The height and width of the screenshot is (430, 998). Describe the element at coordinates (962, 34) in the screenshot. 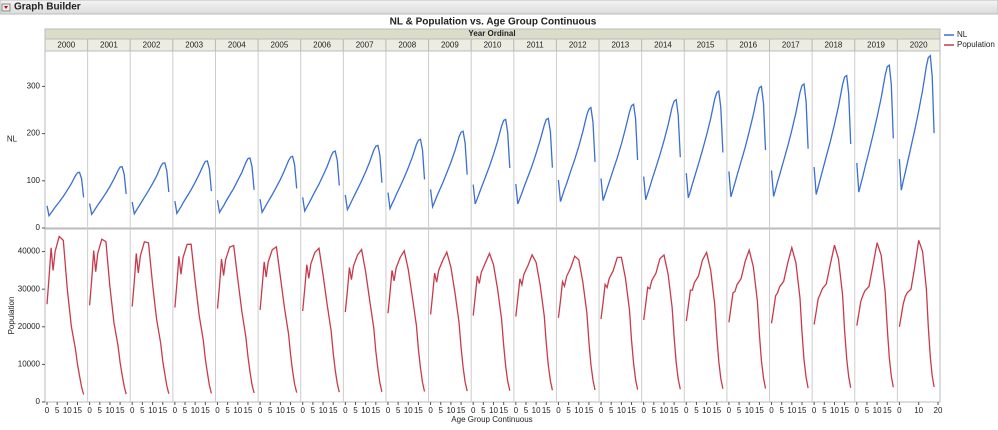

I see `legend-label: NL` at that location.